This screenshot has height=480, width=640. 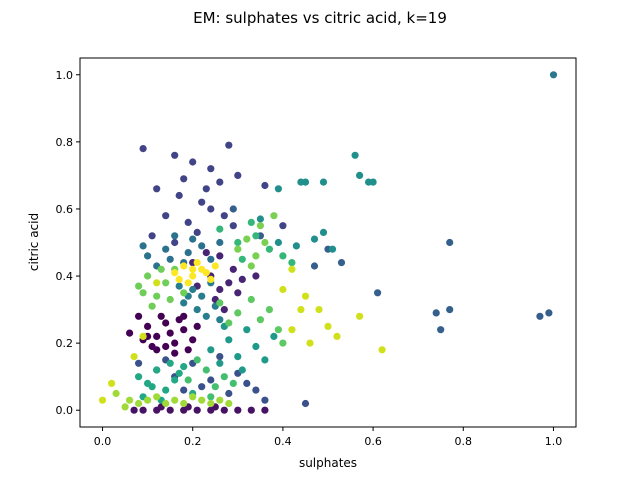 What do you see at coordinates (373, 441) in the screenshot?
I see `x-tick-label: 0.6` at bounding box center [373, 441].